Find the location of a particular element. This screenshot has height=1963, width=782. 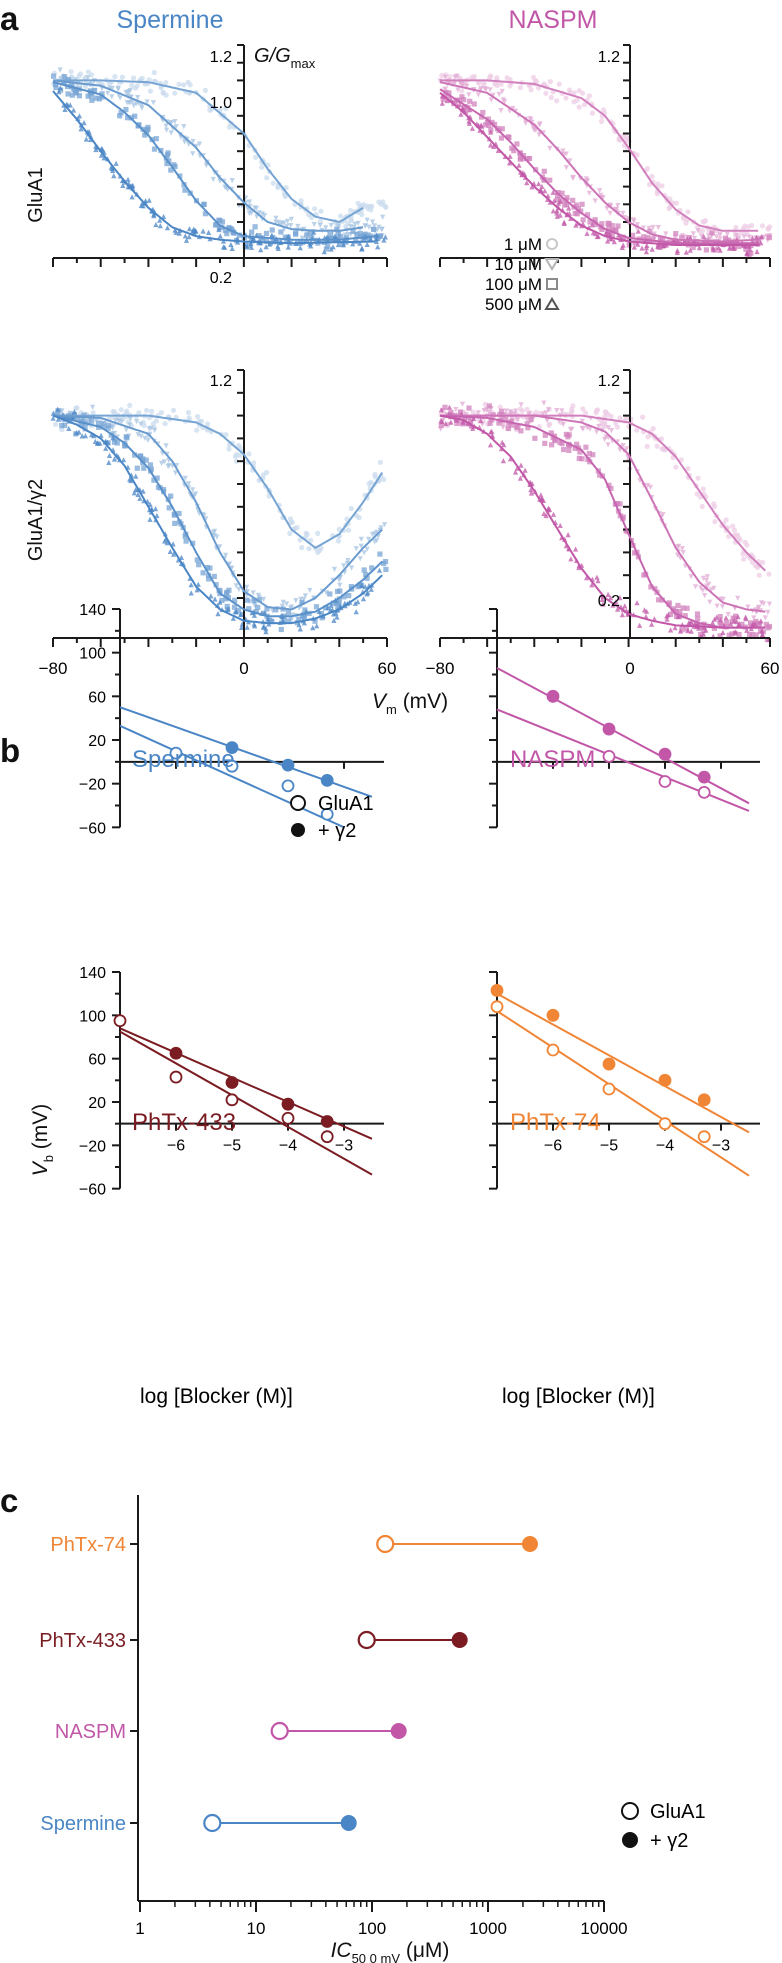

a-tl-ytick: 1.2 is located at coordinates (221, 57).